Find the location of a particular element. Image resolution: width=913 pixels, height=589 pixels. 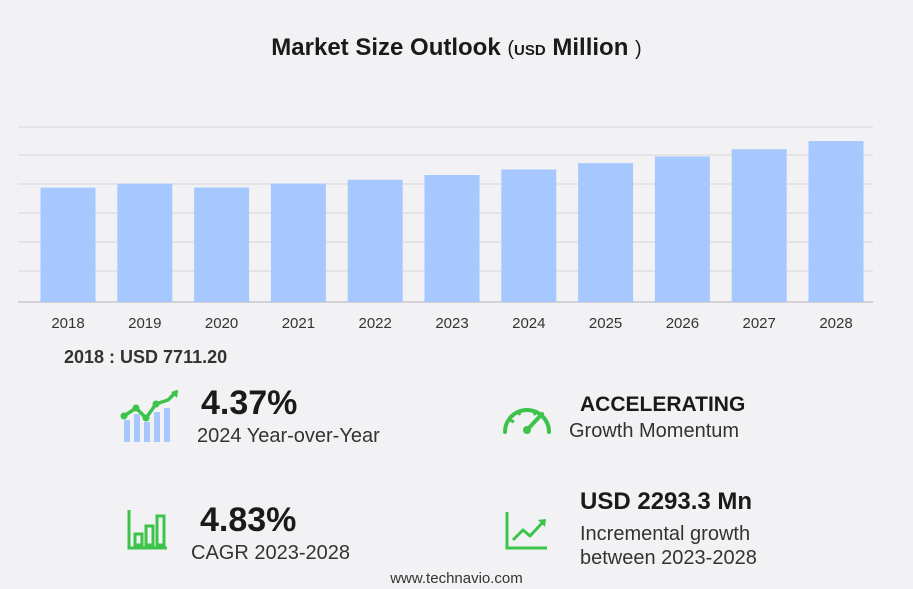

title-unit-currency: USD is located at coordinates (530, 50).